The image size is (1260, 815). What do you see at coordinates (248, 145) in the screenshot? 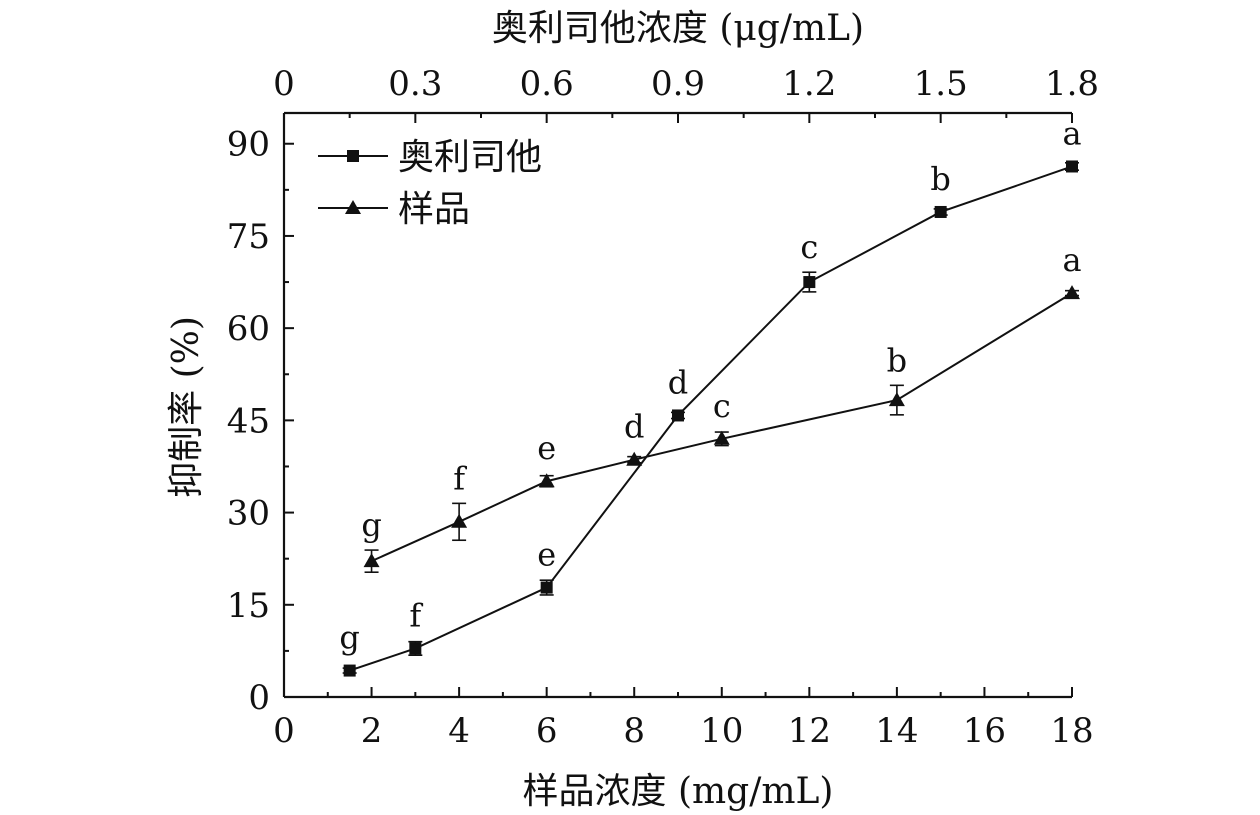
I see `y-tick-label: 90` at bounding box center [248, 145].